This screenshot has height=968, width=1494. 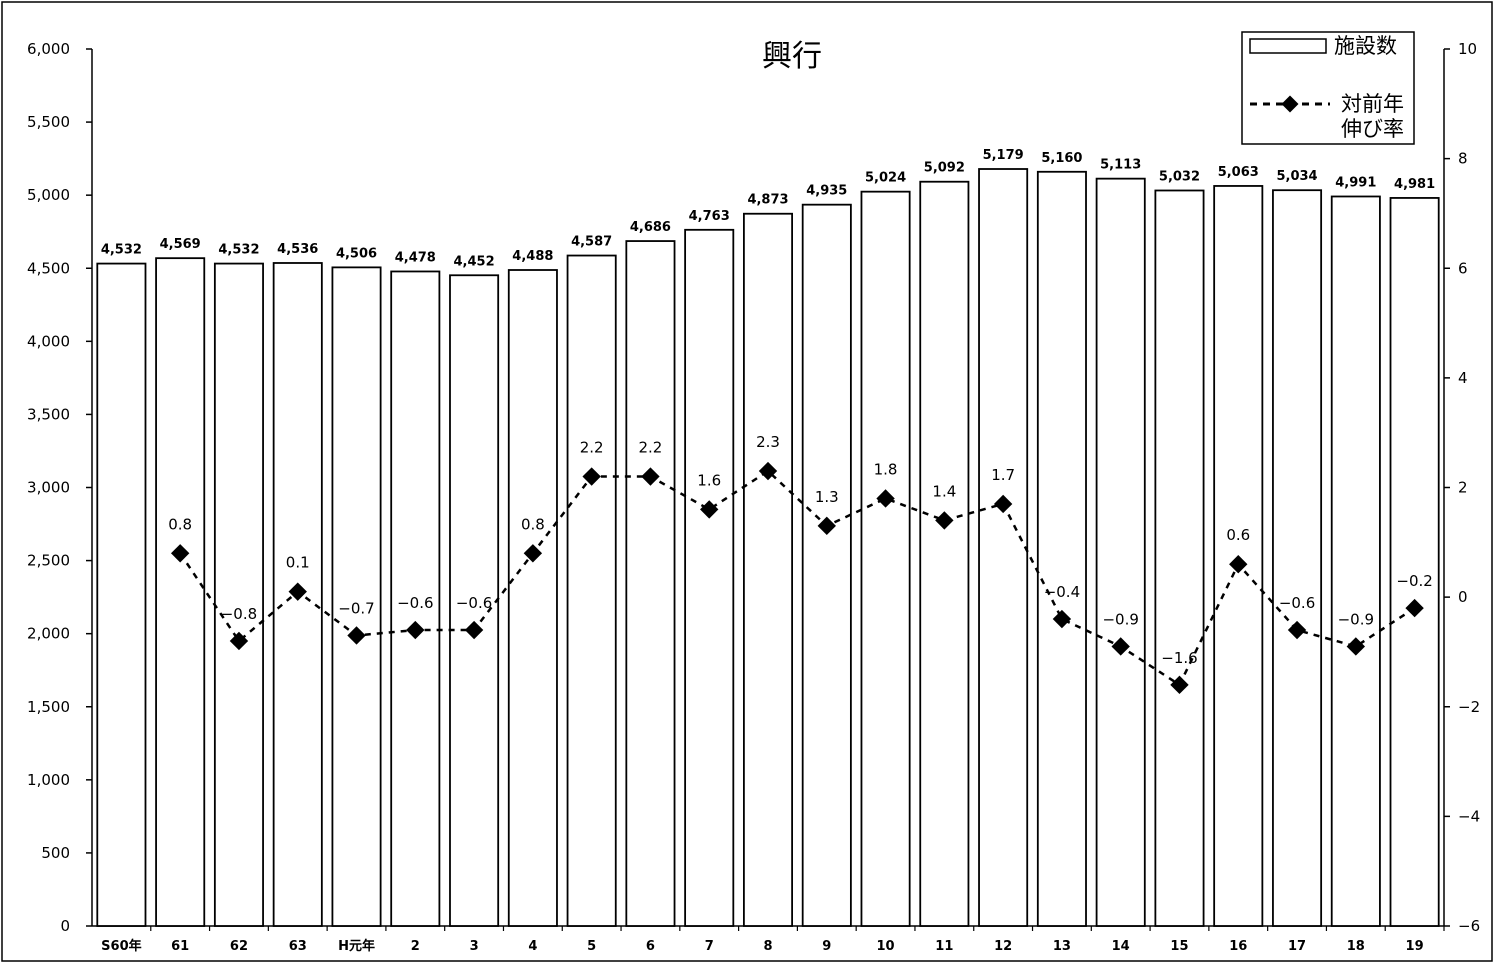 I want to click on rate-value-label: −0.9, so click(x=1356, y=619).